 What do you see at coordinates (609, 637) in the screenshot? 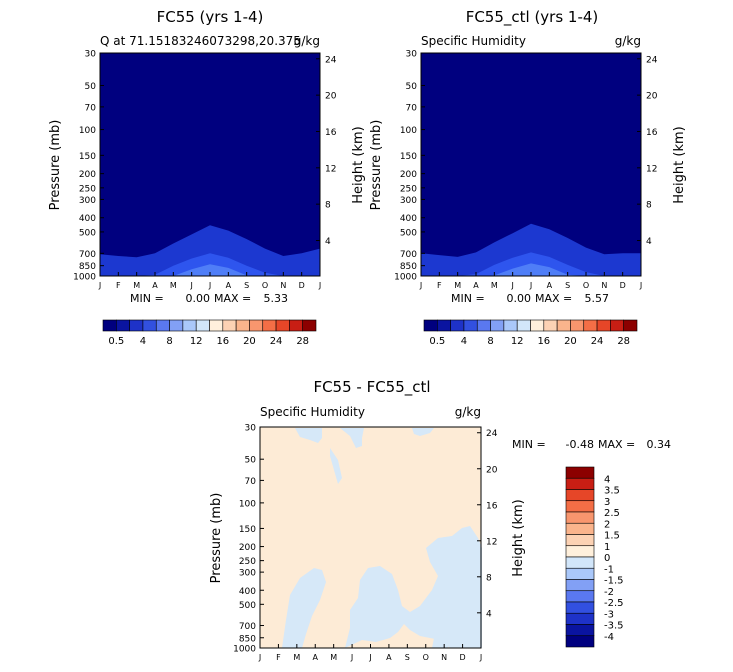
I see `colorbar-label: -4` at bounding box center [609, 637].